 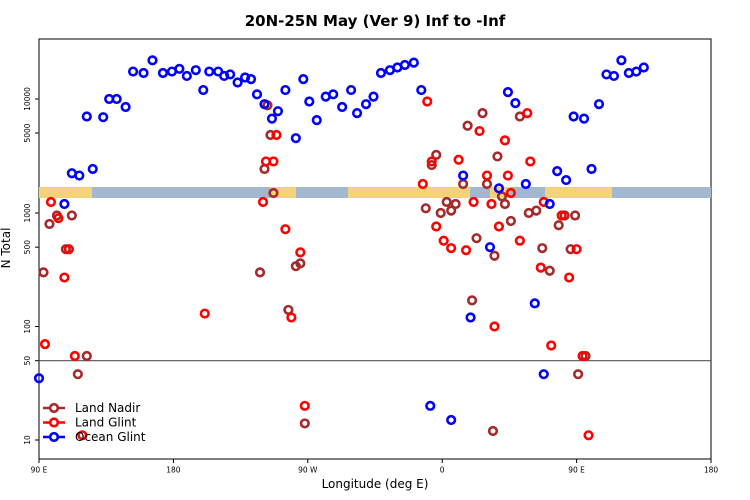 I want to click on y-tick-label: 100, so click(x=27, y=326).